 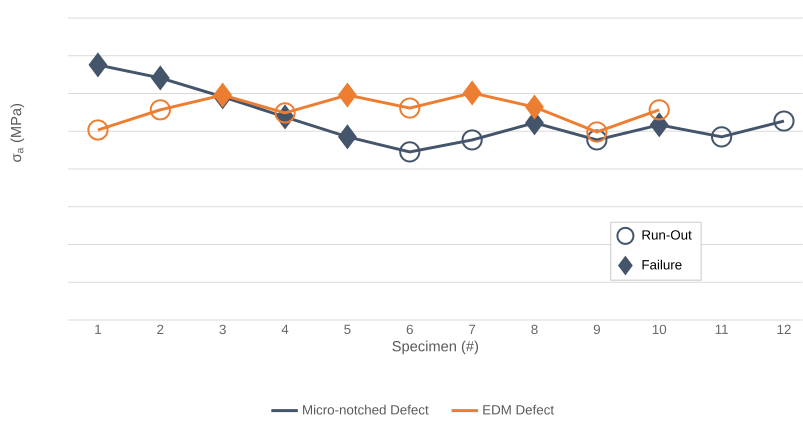 What do you see at coordinates (347, 329) in the screenshot?
I see `x-tick-label: 5` at bounding box center [347, 329].